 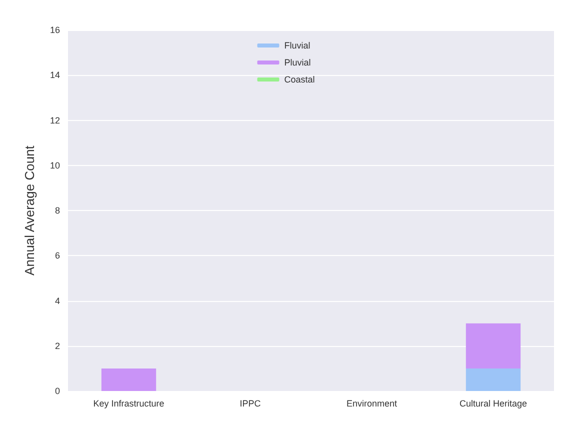 What do you see at coordinates (493, 403) in the screenshot?
I see `x-tick-label: Cultural Heritage` at bounding box center [493, 403].